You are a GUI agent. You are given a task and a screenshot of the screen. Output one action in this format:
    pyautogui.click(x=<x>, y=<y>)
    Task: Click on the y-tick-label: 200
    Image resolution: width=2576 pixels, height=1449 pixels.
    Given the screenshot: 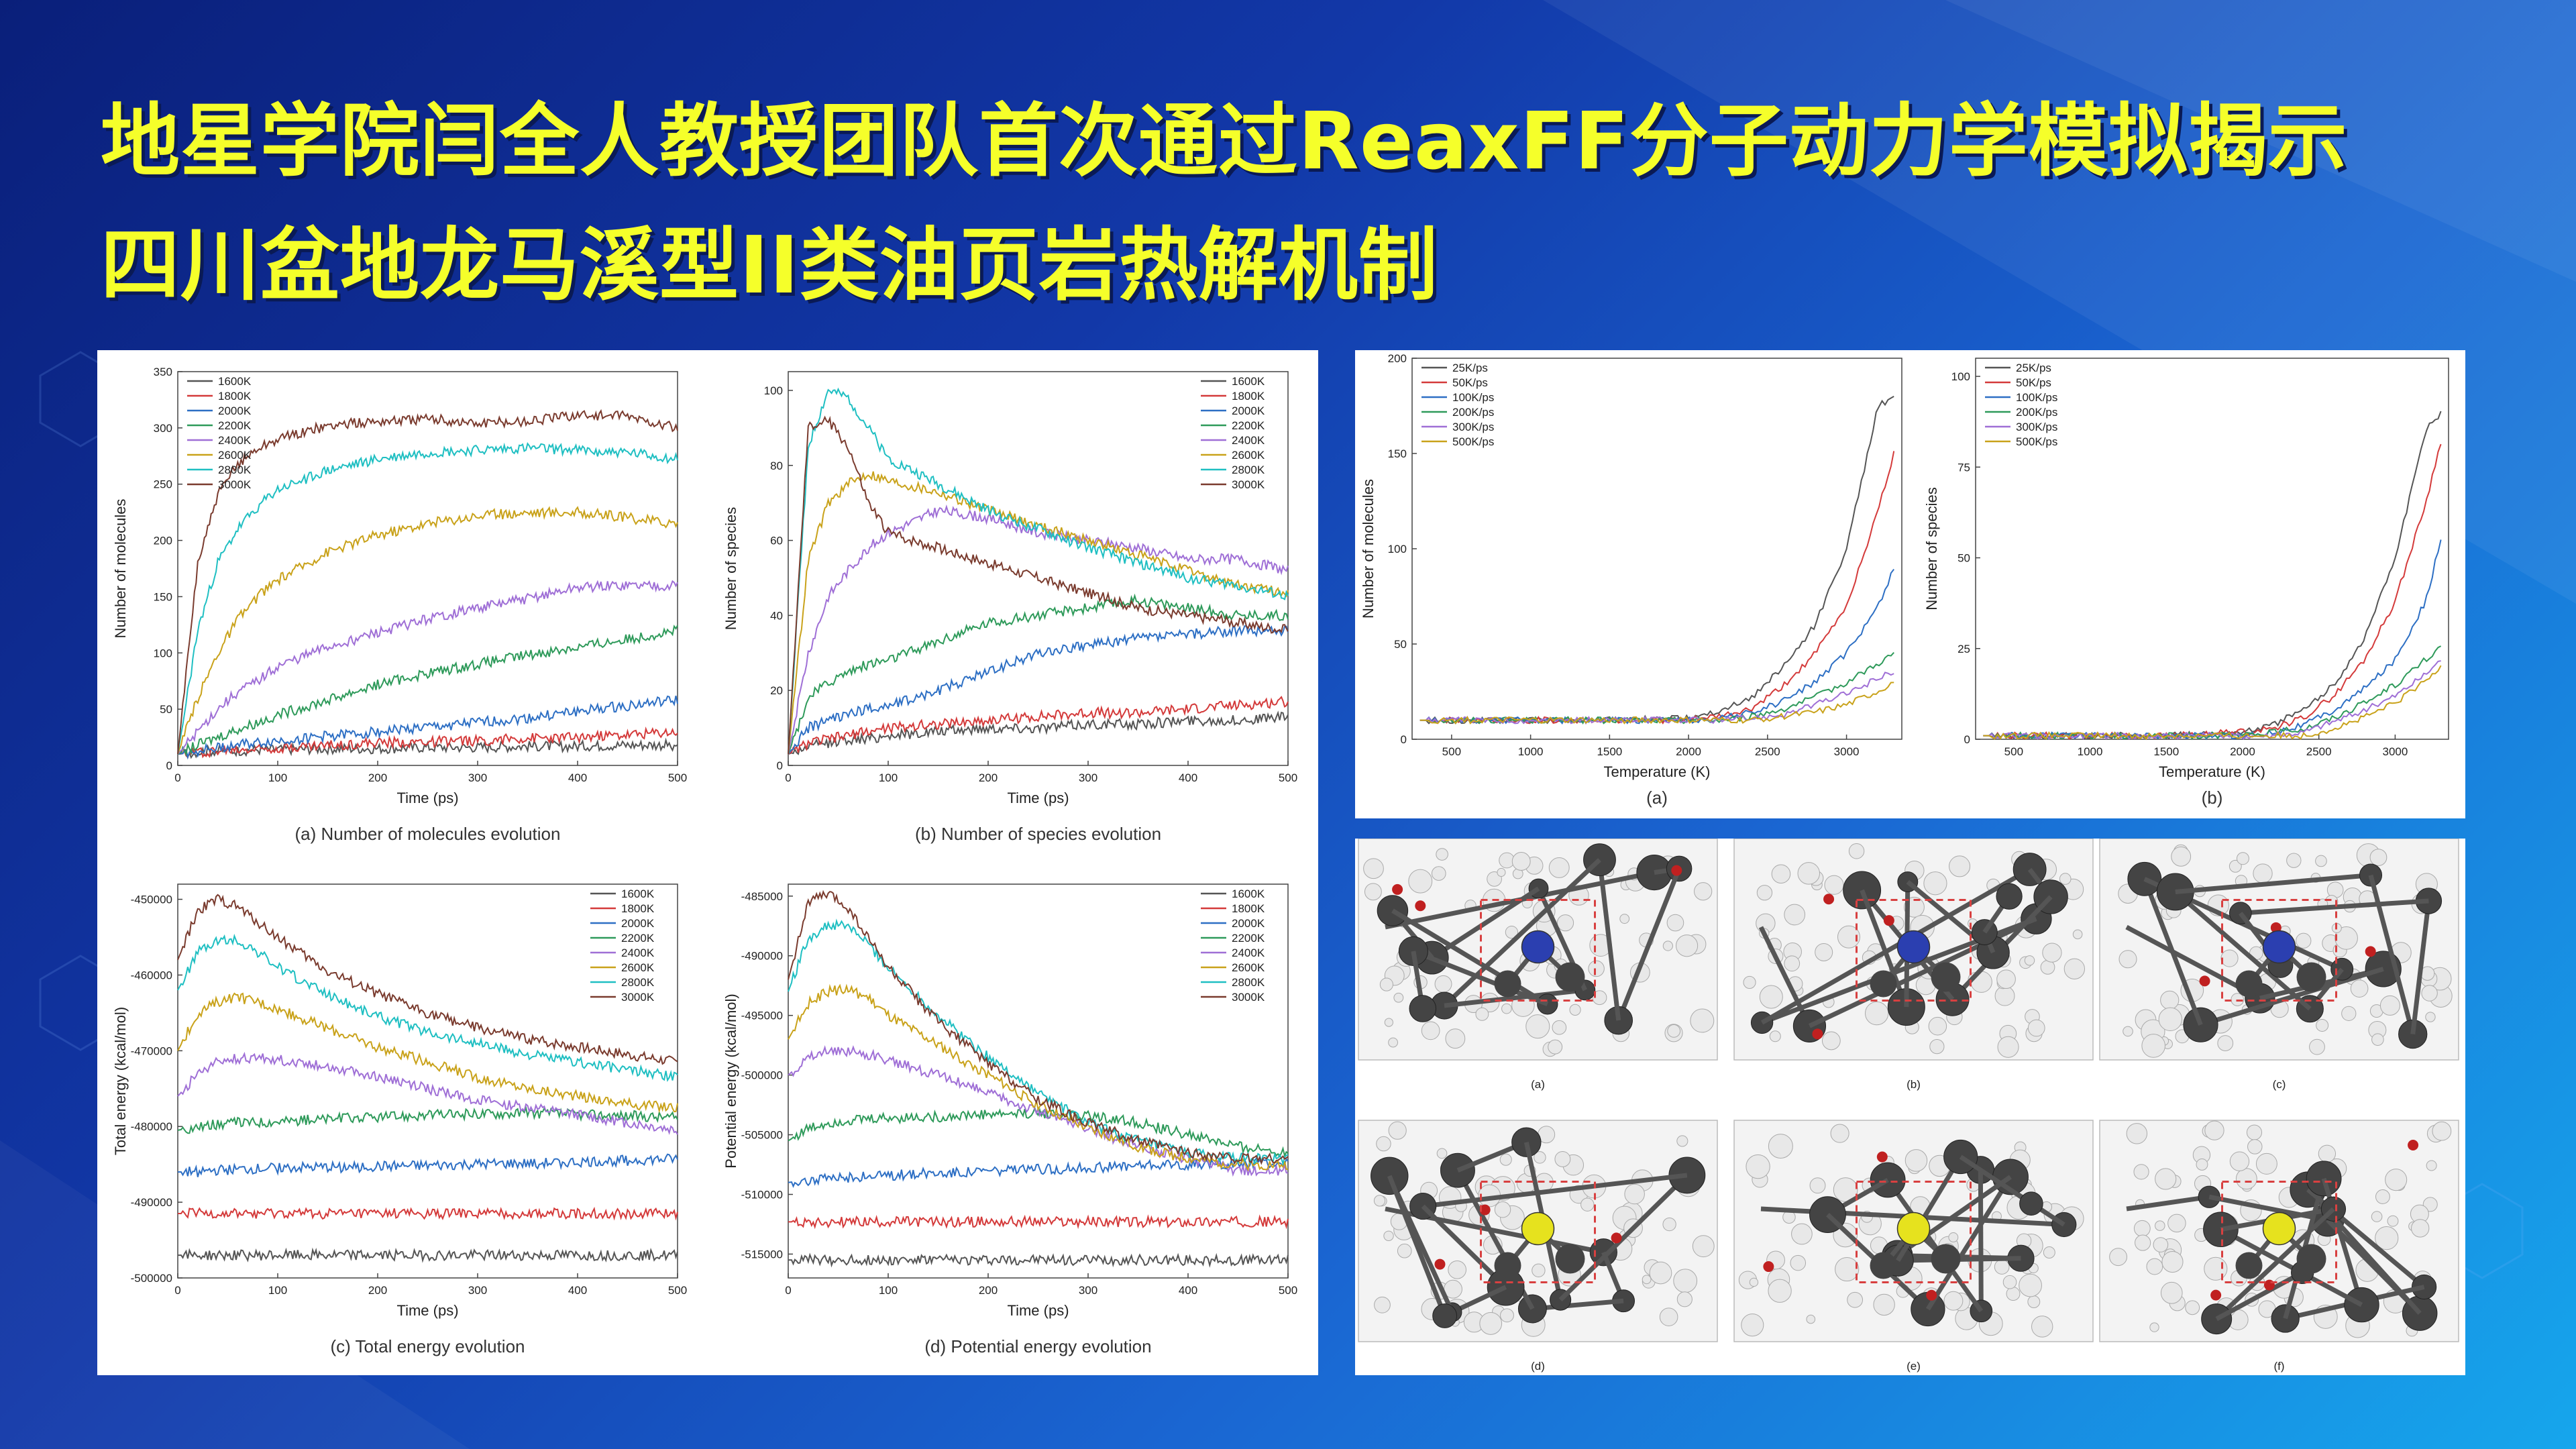 What is the action you would take?
    pyautogui.click(x=1397, y=358)
    